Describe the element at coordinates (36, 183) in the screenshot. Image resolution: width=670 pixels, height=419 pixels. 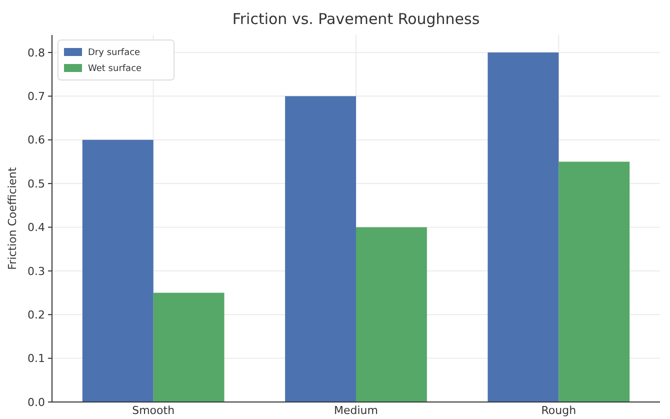
I see `y-tick-label: 0.5` at that location.